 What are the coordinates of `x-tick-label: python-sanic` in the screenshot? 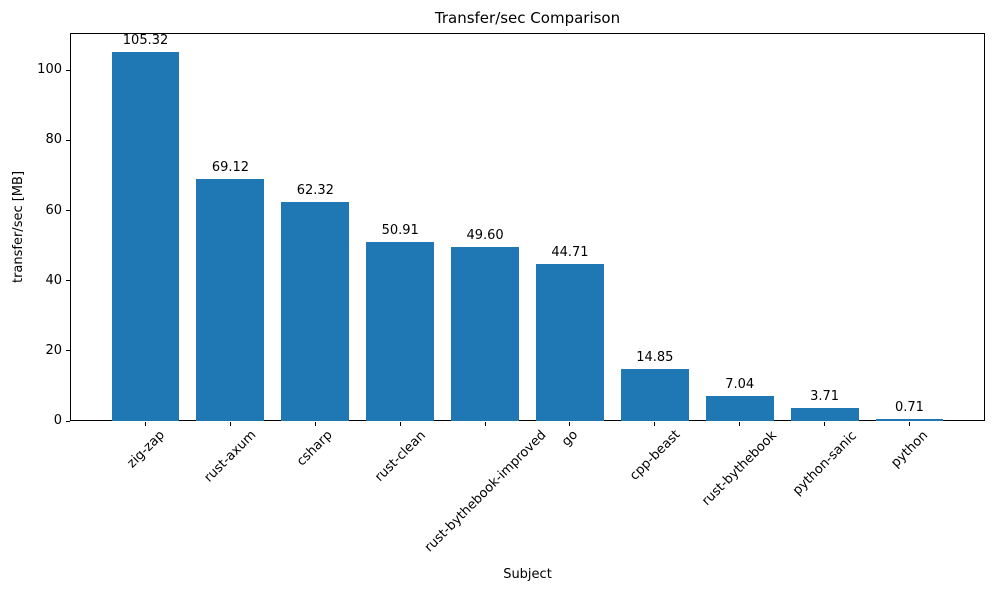 It's located at (824, 463).